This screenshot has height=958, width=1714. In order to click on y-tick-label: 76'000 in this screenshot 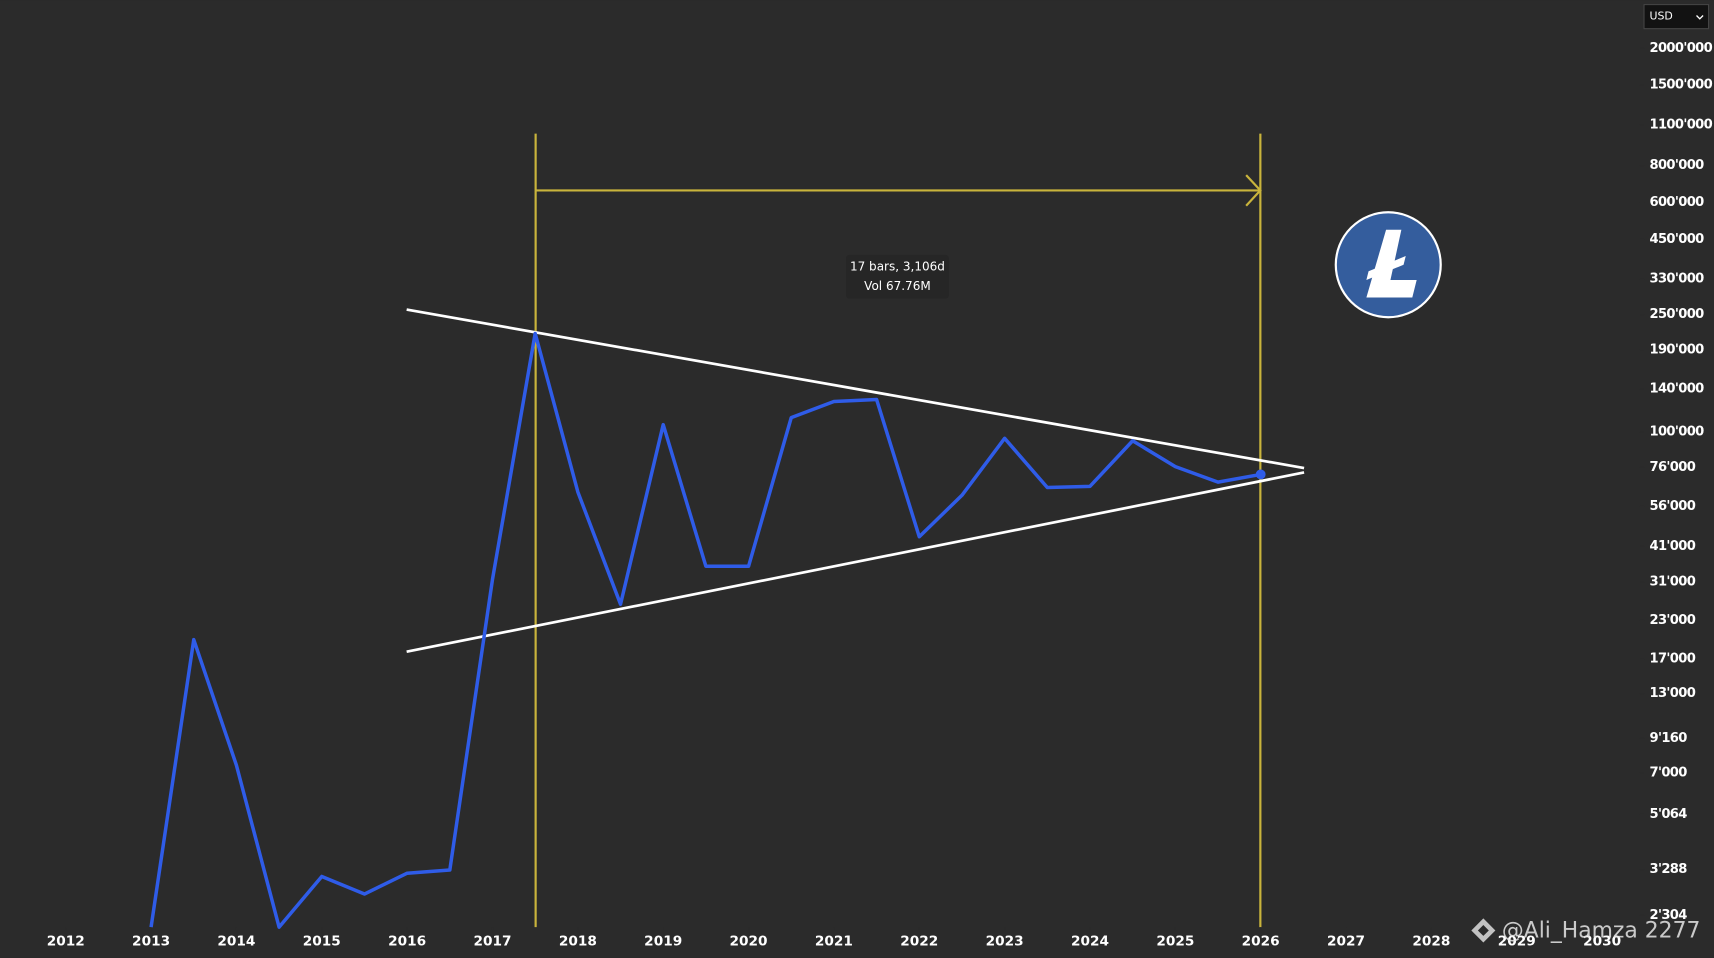, I will do `click(1673, 467)`.